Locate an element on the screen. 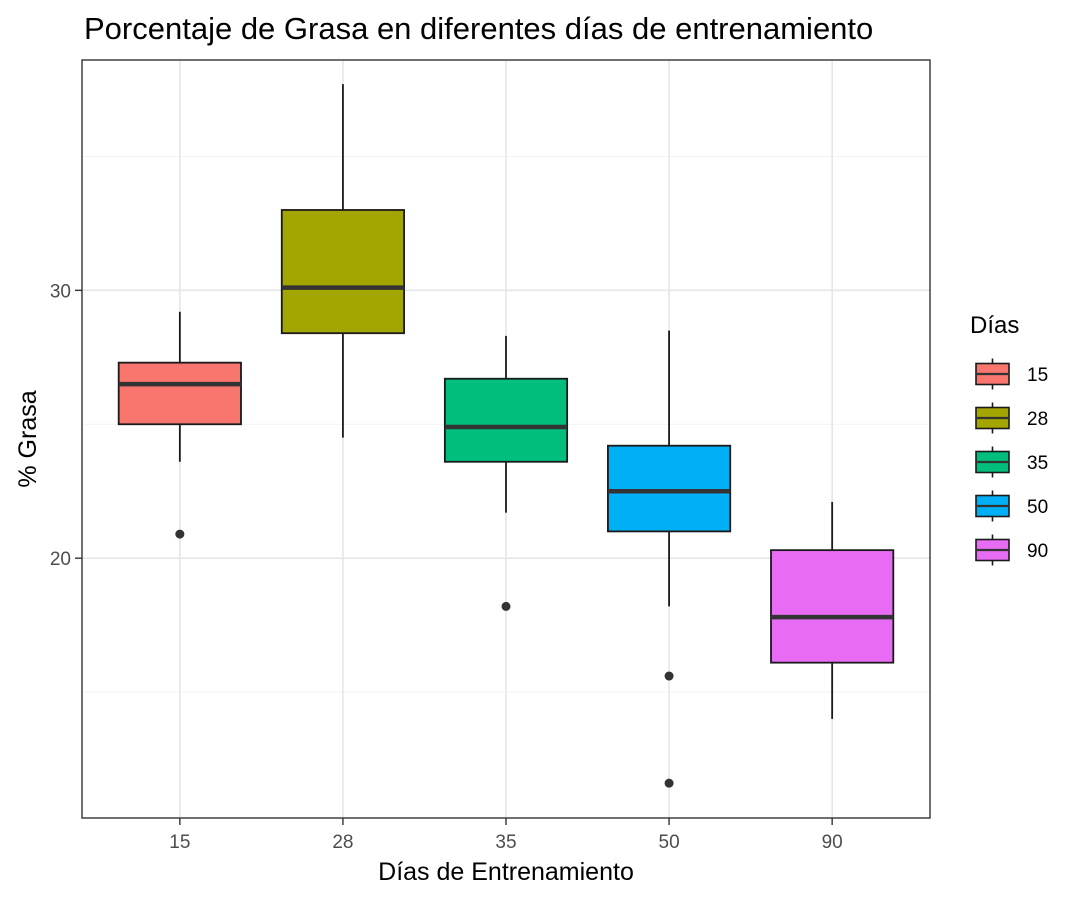 Image resolution: width=1080 pixels, height=900 pixels. y-tick-label: 20 is located at coordinates (60, 559).